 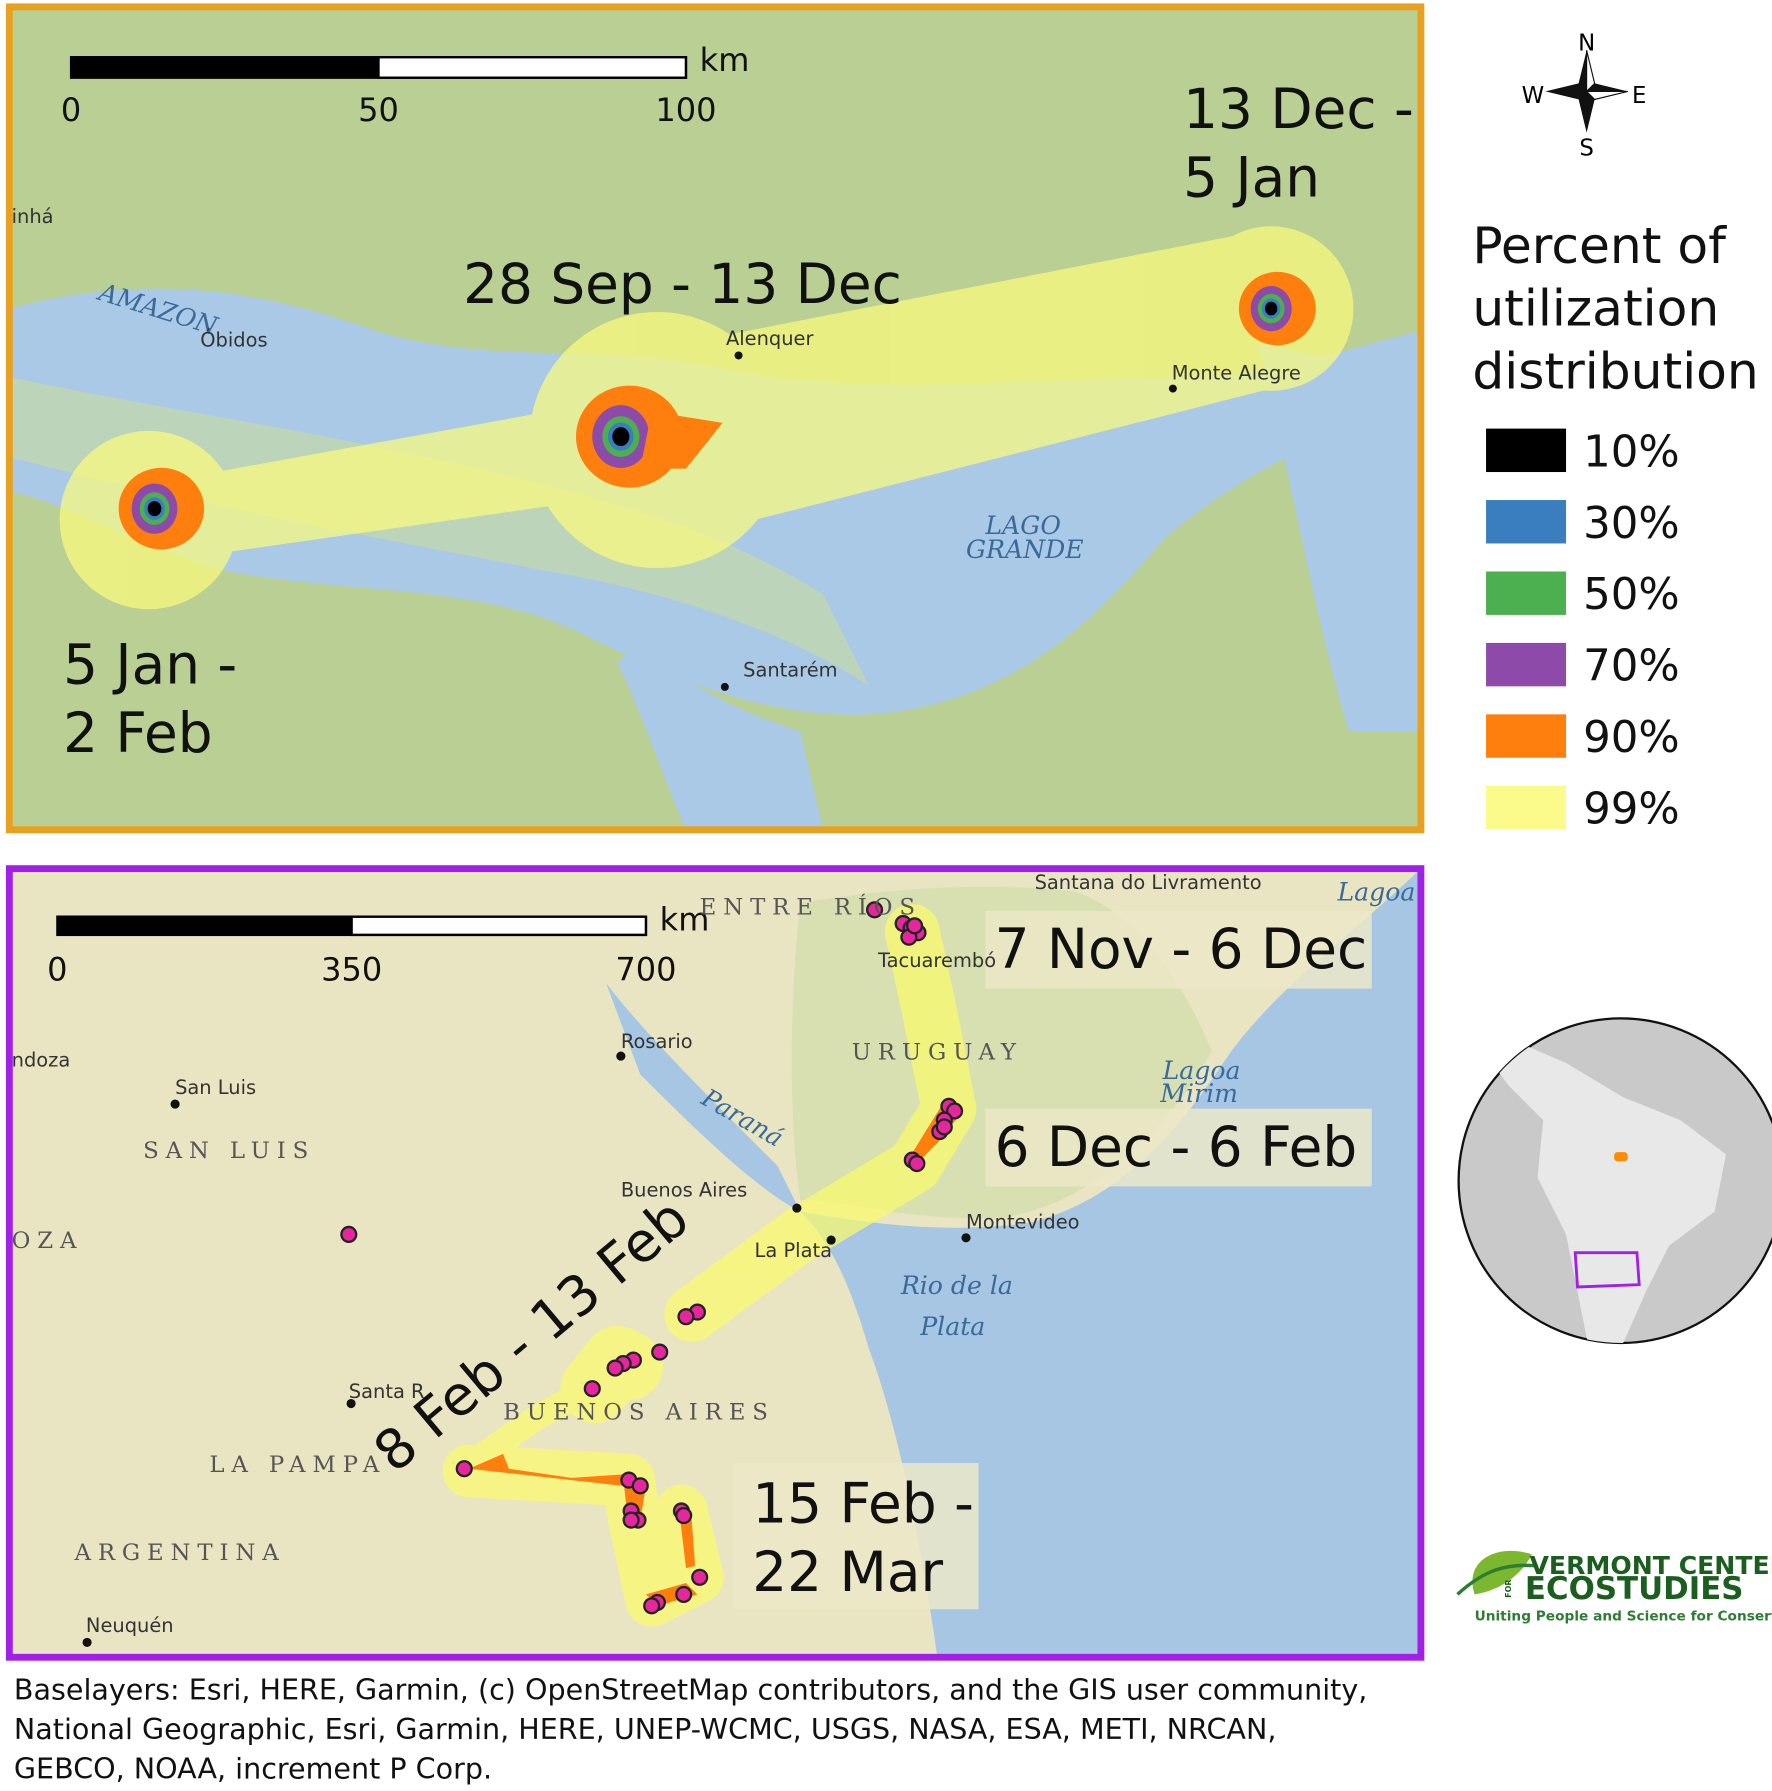 What do you see at coordinates (1631, 452) in the screenshot?
I see `legend-label: 10%` at bounding box center [1631, 452].